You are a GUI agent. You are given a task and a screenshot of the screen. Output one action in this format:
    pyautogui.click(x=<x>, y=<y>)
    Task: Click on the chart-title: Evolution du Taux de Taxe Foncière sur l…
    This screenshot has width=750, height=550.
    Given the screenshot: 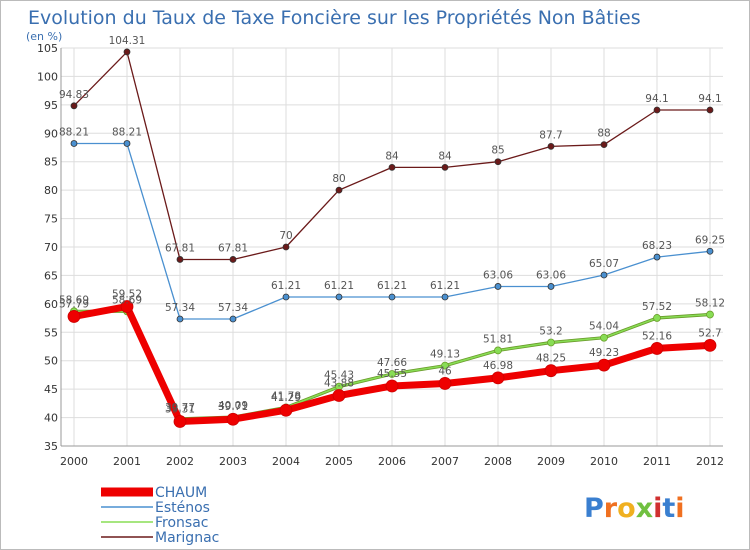 What is the action you would take?
    pyautogui.click(x=334, y=18)
    